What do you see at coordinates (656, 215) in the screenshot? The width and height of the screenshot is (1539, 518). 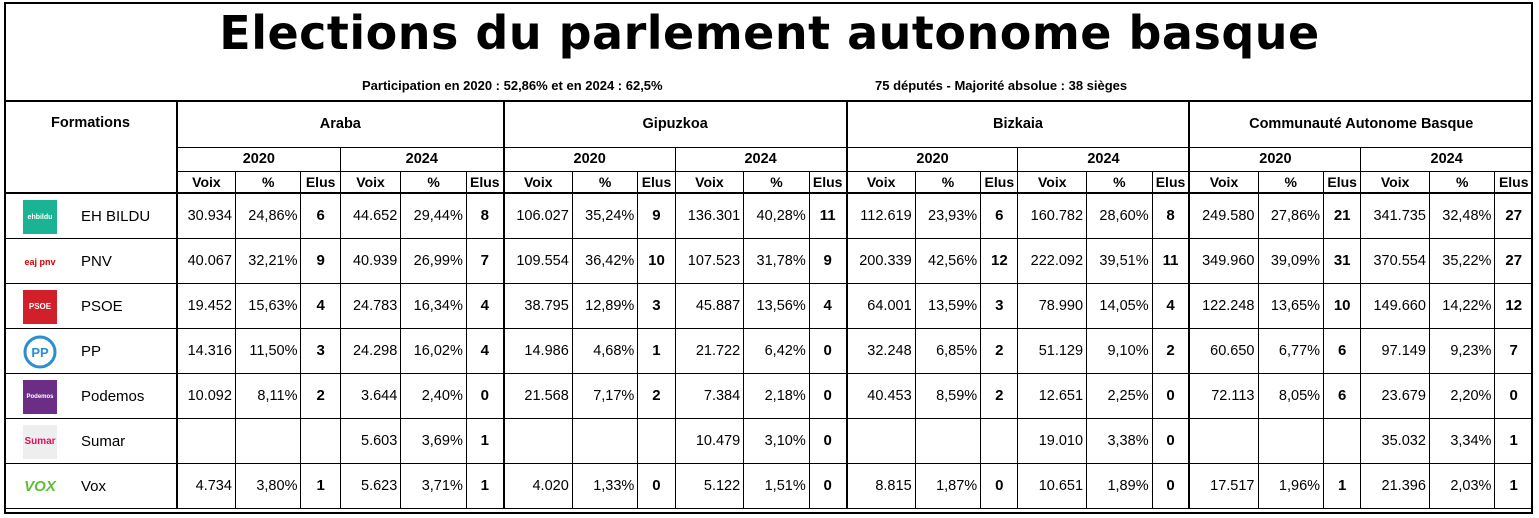 I see `cell-elus: 9` at bounding box center [656, 215].